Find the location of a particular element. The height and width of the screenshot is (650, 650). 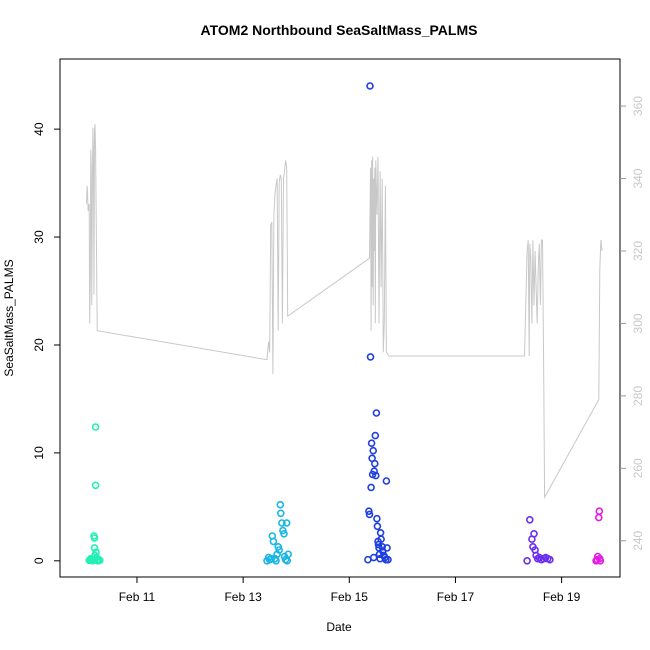

y2-tick-label: 320 is located at coordinates (638, 251).